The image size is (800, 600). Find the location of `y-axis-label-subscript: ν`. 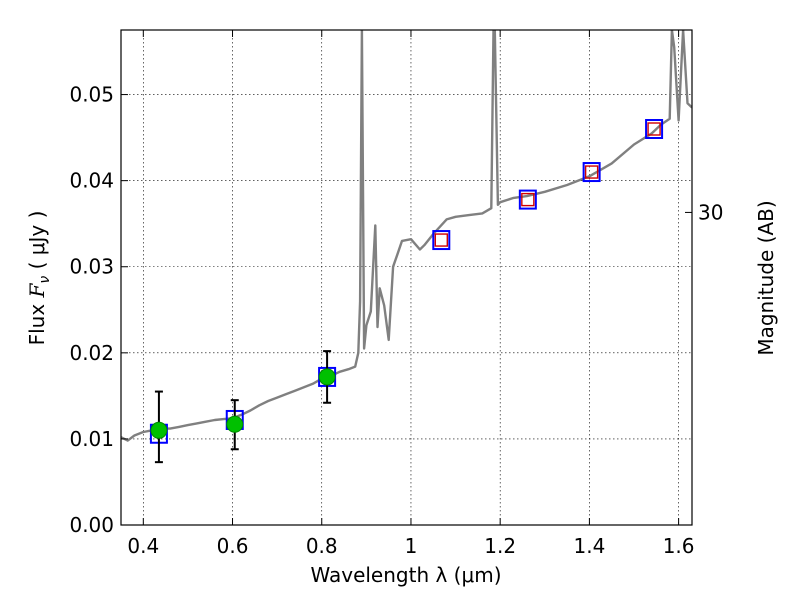

y-axis-label-subscript: ν is located at coordinates (45, 280).